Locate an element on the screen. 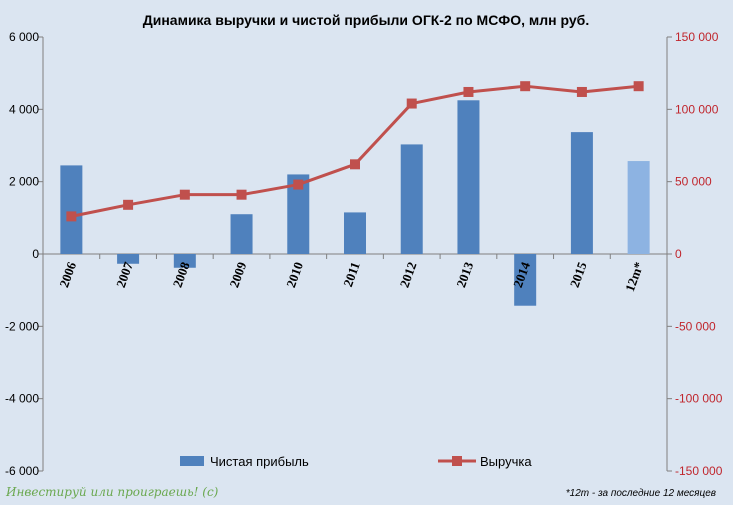  left-tick-label: -2 000 is located at coordinates (22, 326).